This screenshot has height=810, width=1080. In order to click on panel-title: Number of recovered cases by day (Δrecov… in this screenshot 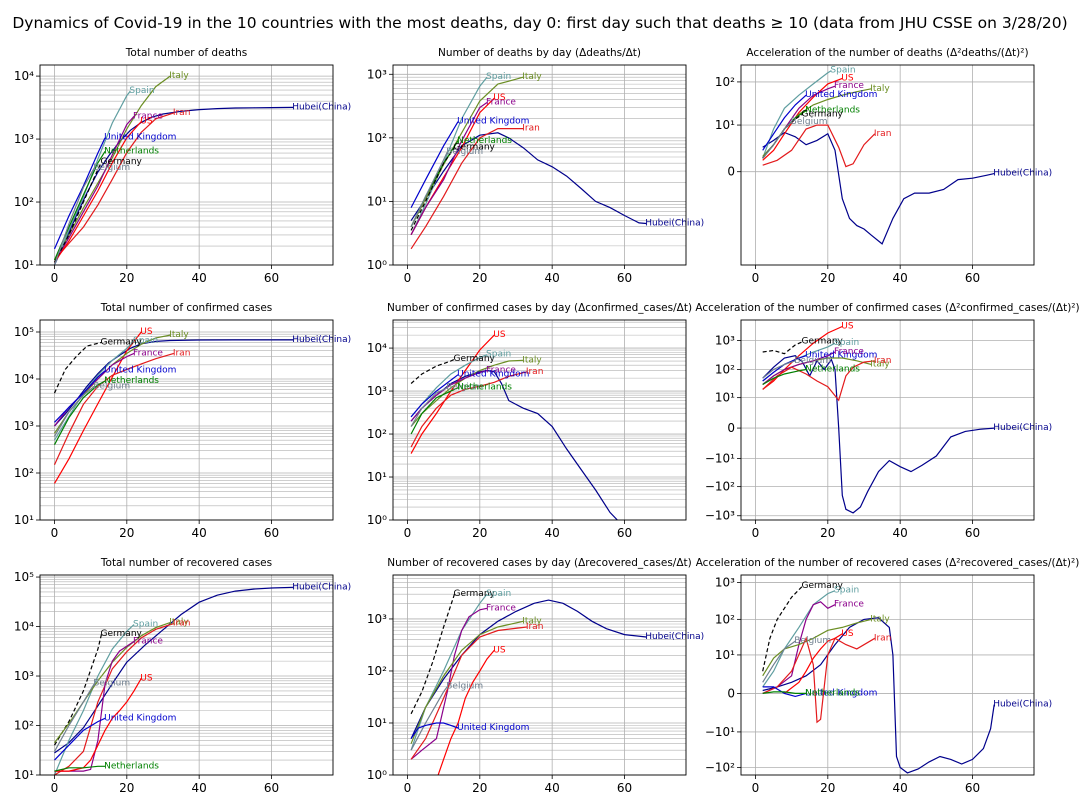, I will do `click(539, 563)`.